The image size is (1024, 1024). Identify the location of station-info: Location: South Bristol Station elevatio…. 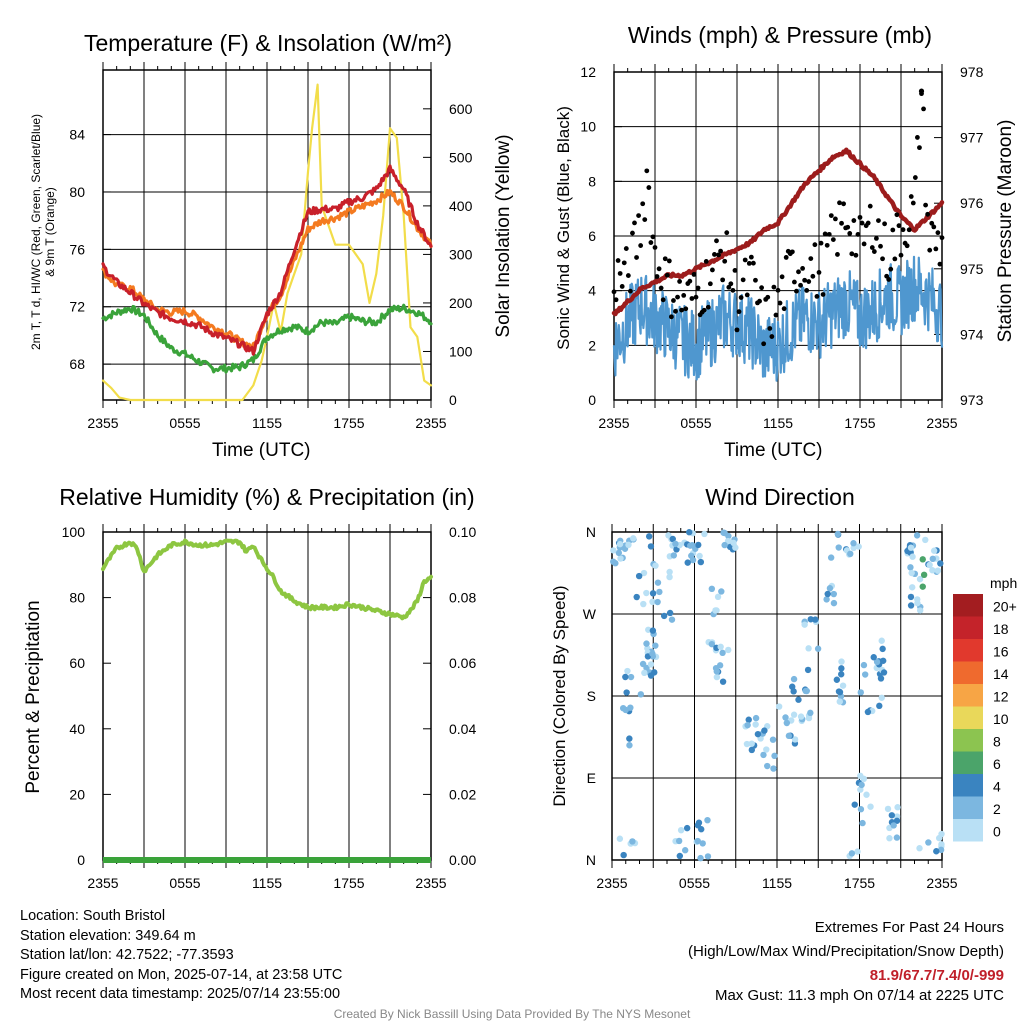
(181, 956).